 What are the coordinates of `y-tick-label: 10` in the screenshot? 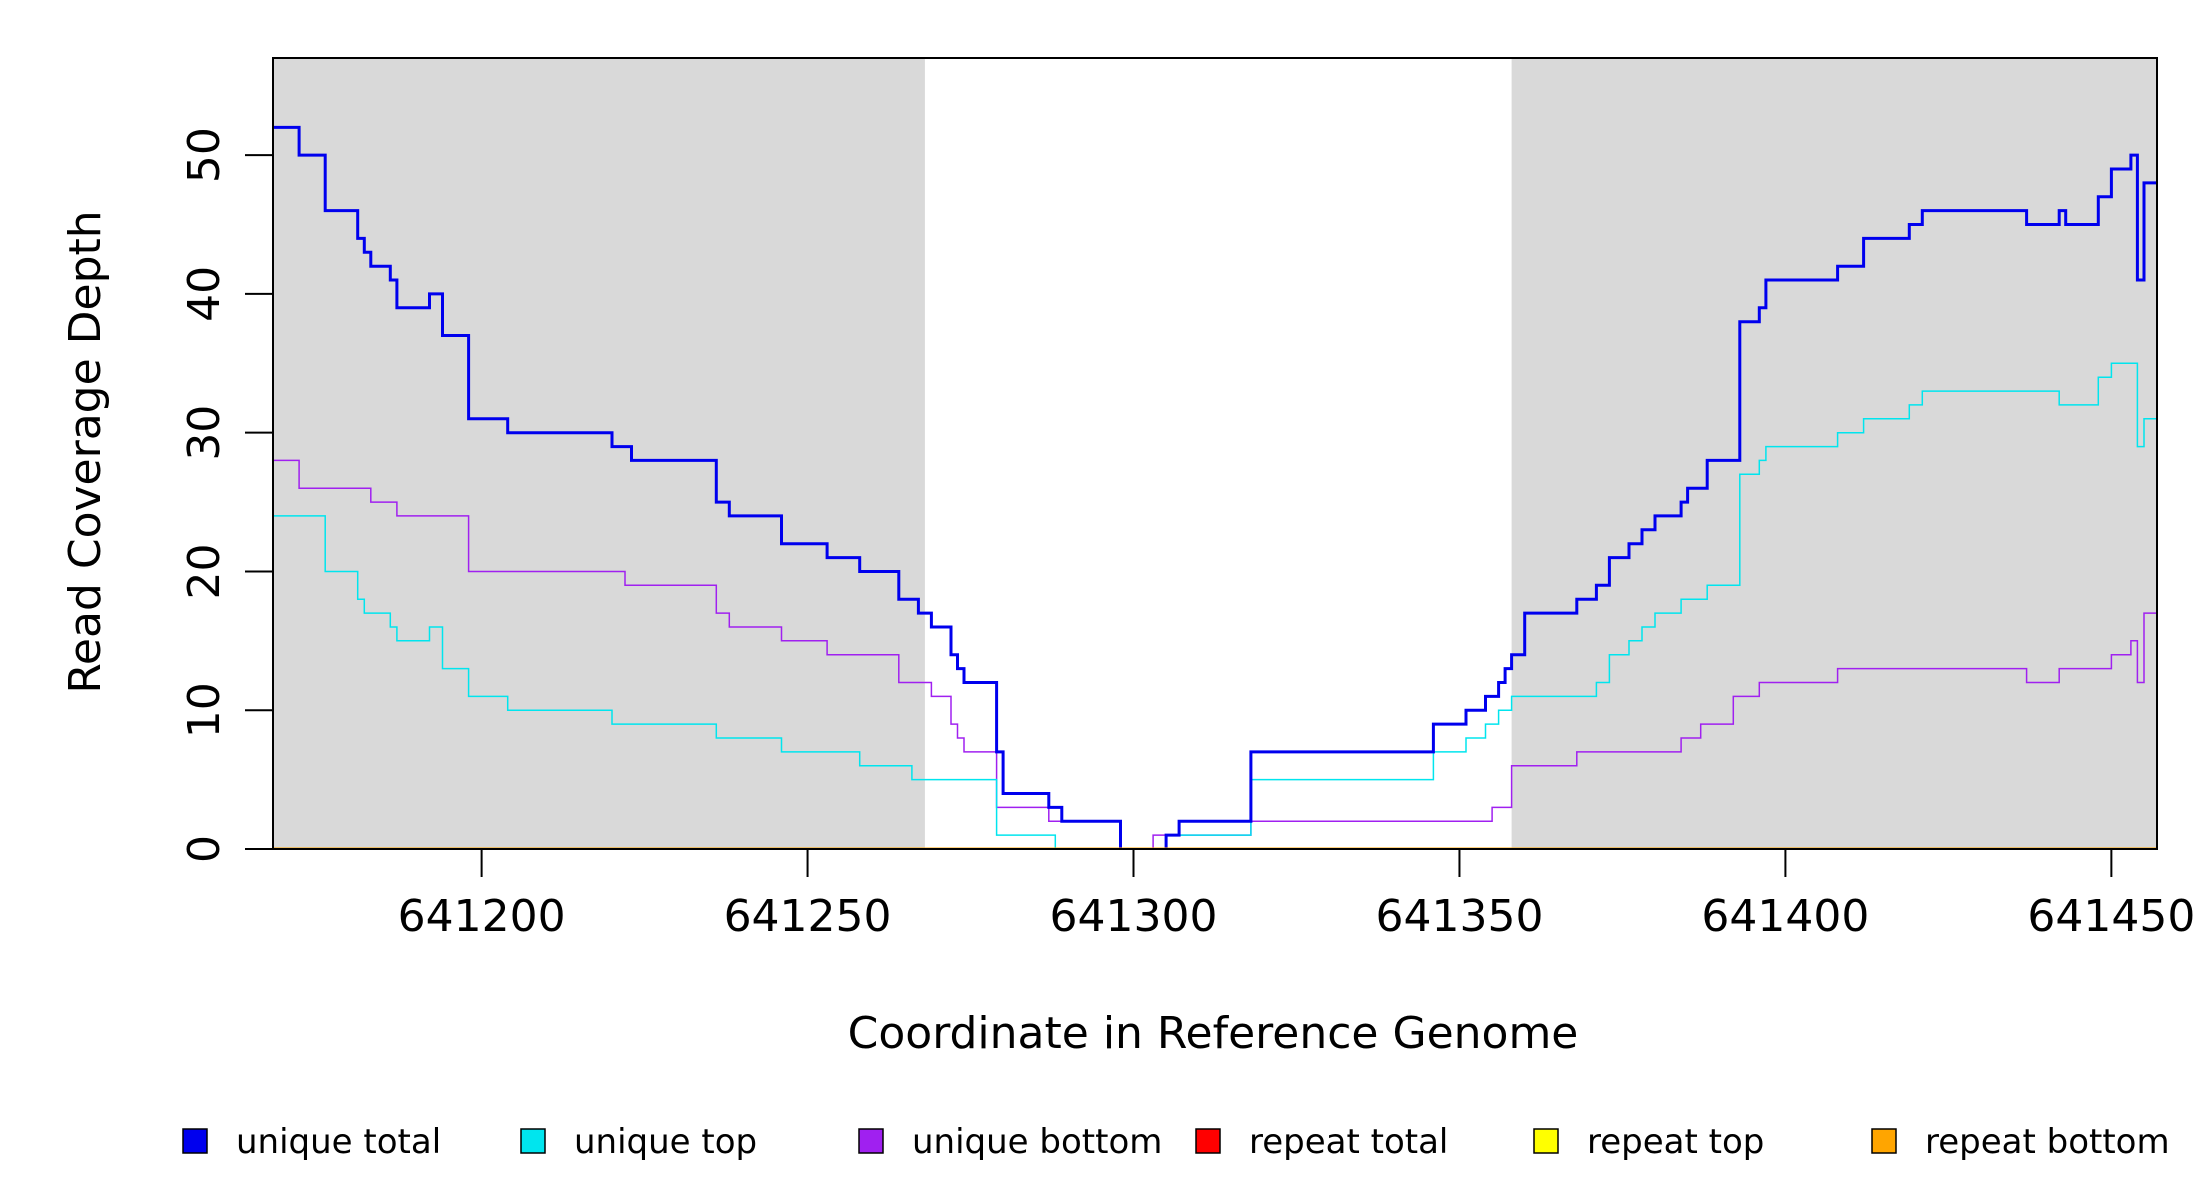 It's located at (204, 710).